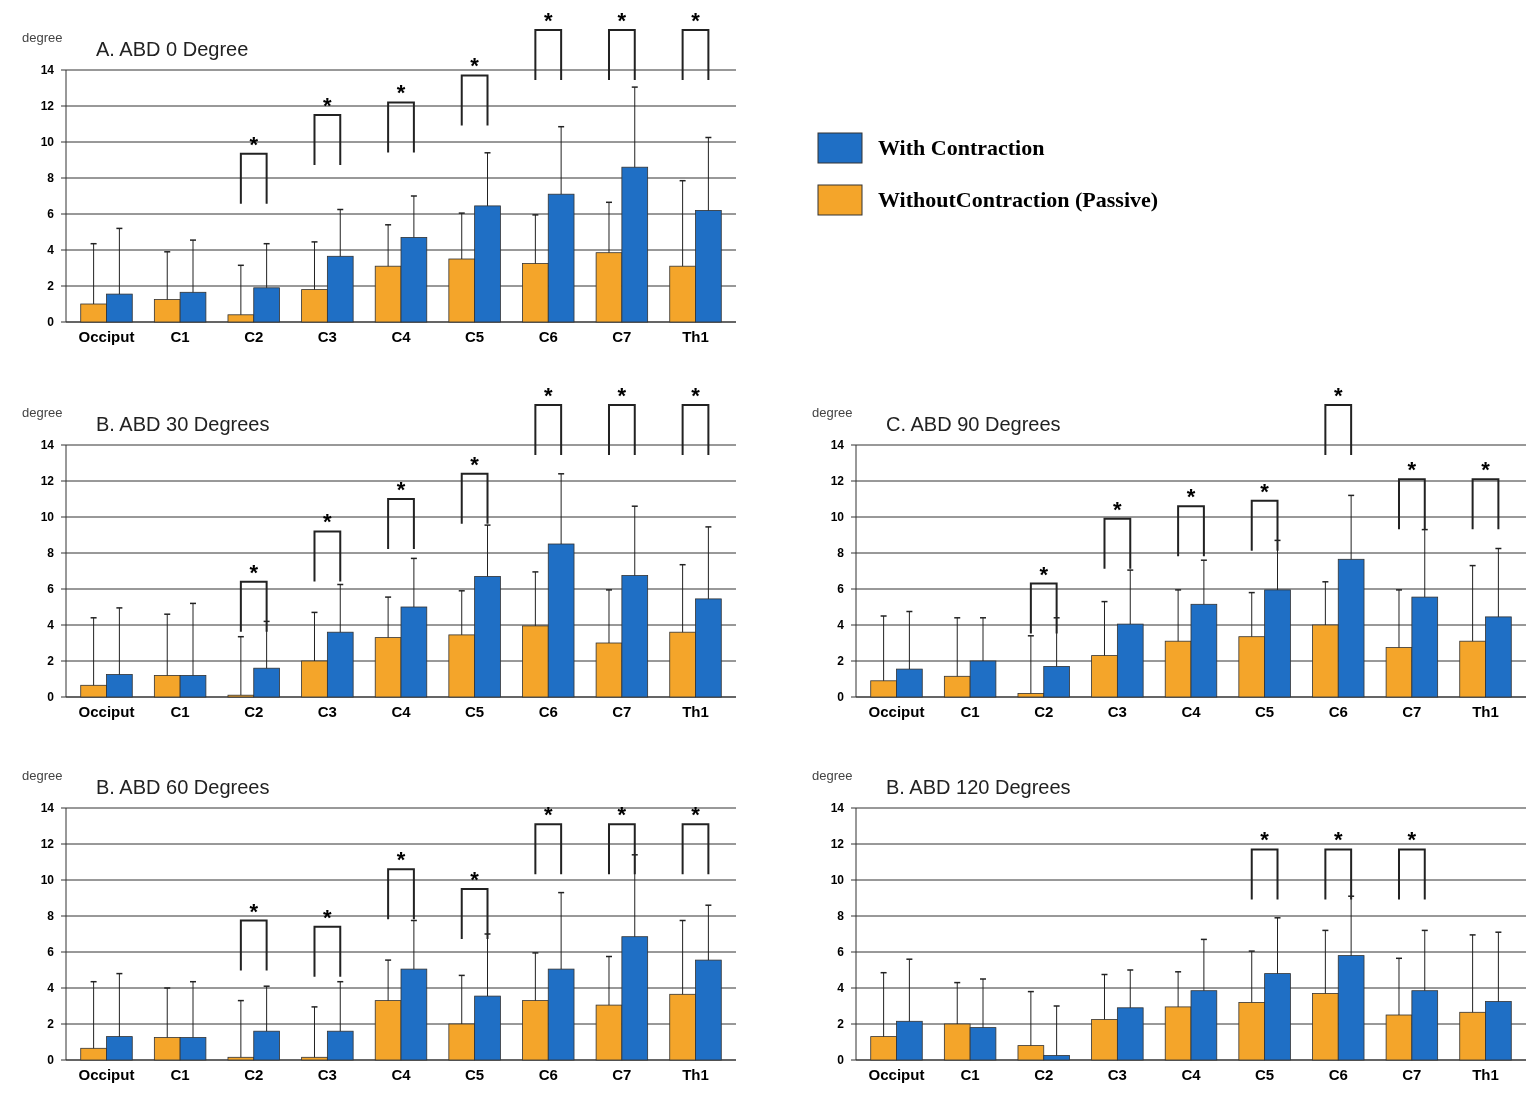 This screenshot has width=1540, height=1094. I want to click on legend-label: WithoutContraction (Passive), so click(1018, 199).